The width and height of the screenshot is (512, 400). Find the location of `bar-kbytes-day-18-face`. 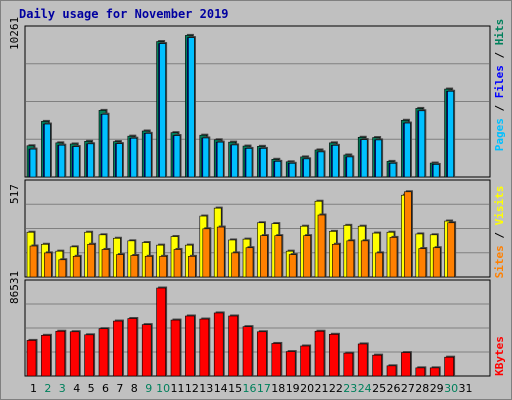

bar-kbytes-day-18-face is located at coordinates (276, 360).